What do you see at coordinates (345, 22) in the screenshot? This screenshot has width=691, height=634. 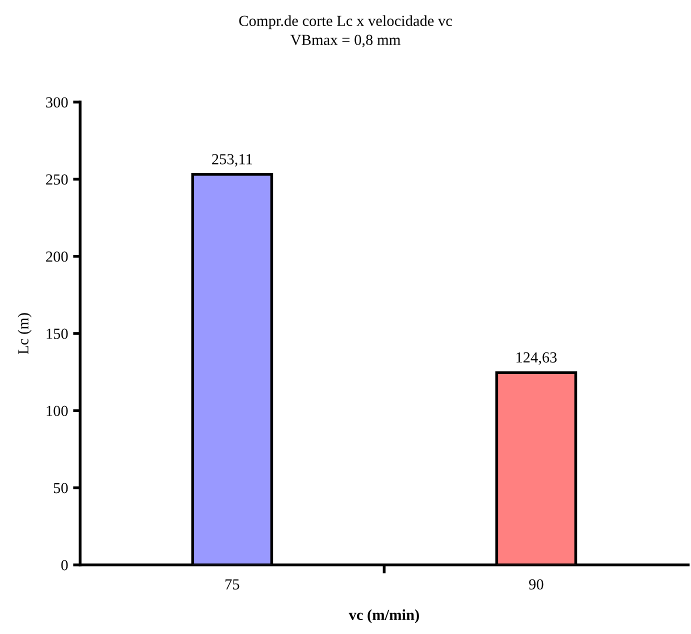 I see `chart-title: Compr.de corte Lc x velocidade vc` at bounding box center [345, 22].